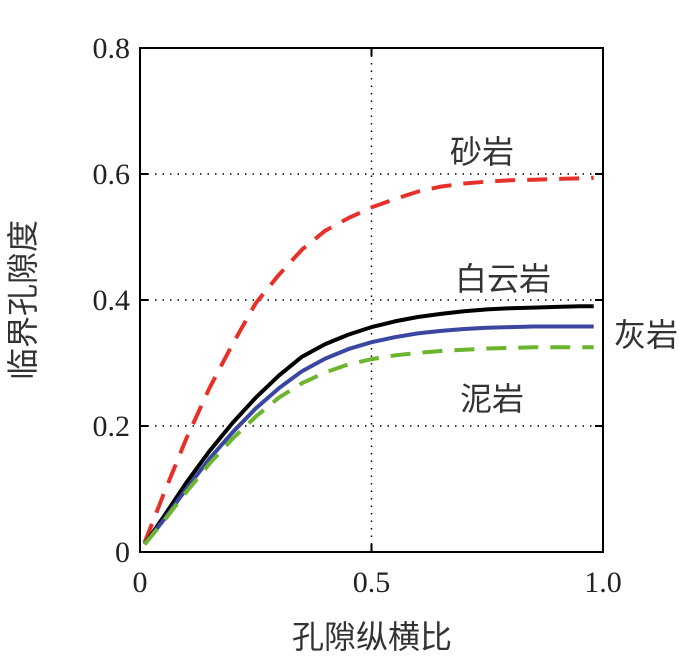  Describe the element at coordinates (122, 552) in the screenshot. I see `y-tick-label-0: 0` at that location.